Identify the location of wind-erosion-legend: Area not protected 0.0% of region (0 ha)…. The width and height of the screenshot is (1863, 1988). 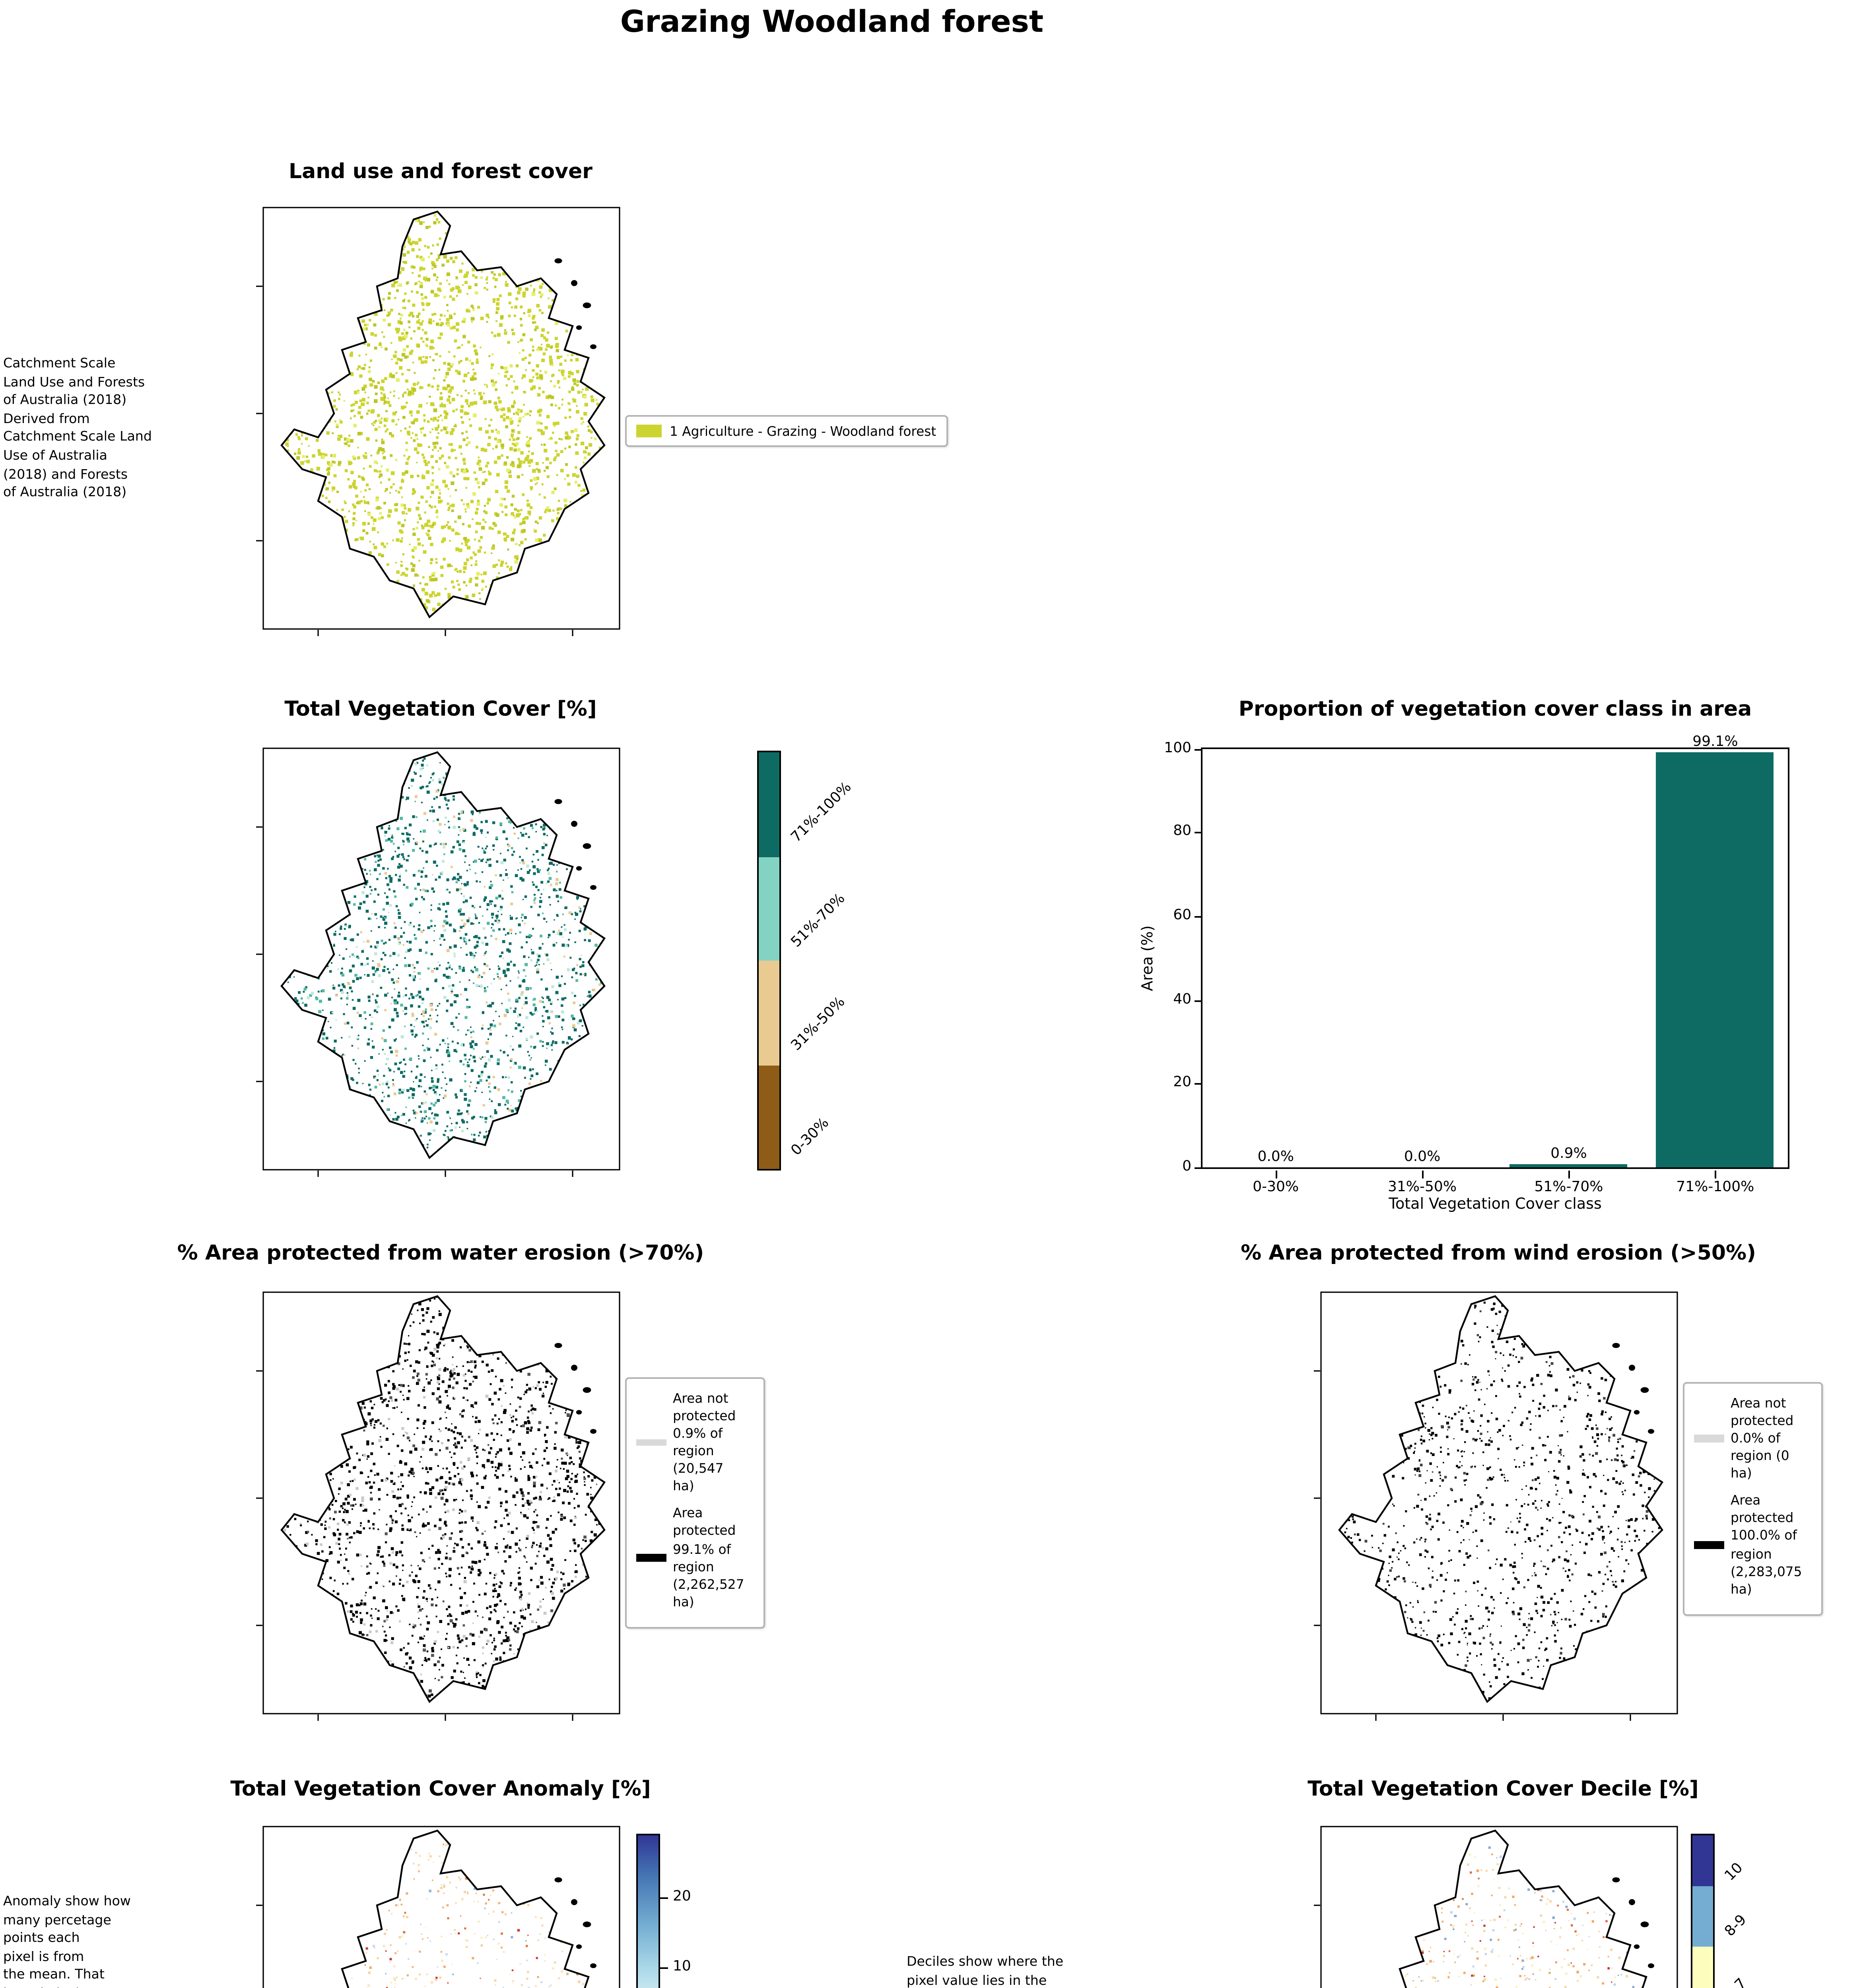
(1753, 1498).